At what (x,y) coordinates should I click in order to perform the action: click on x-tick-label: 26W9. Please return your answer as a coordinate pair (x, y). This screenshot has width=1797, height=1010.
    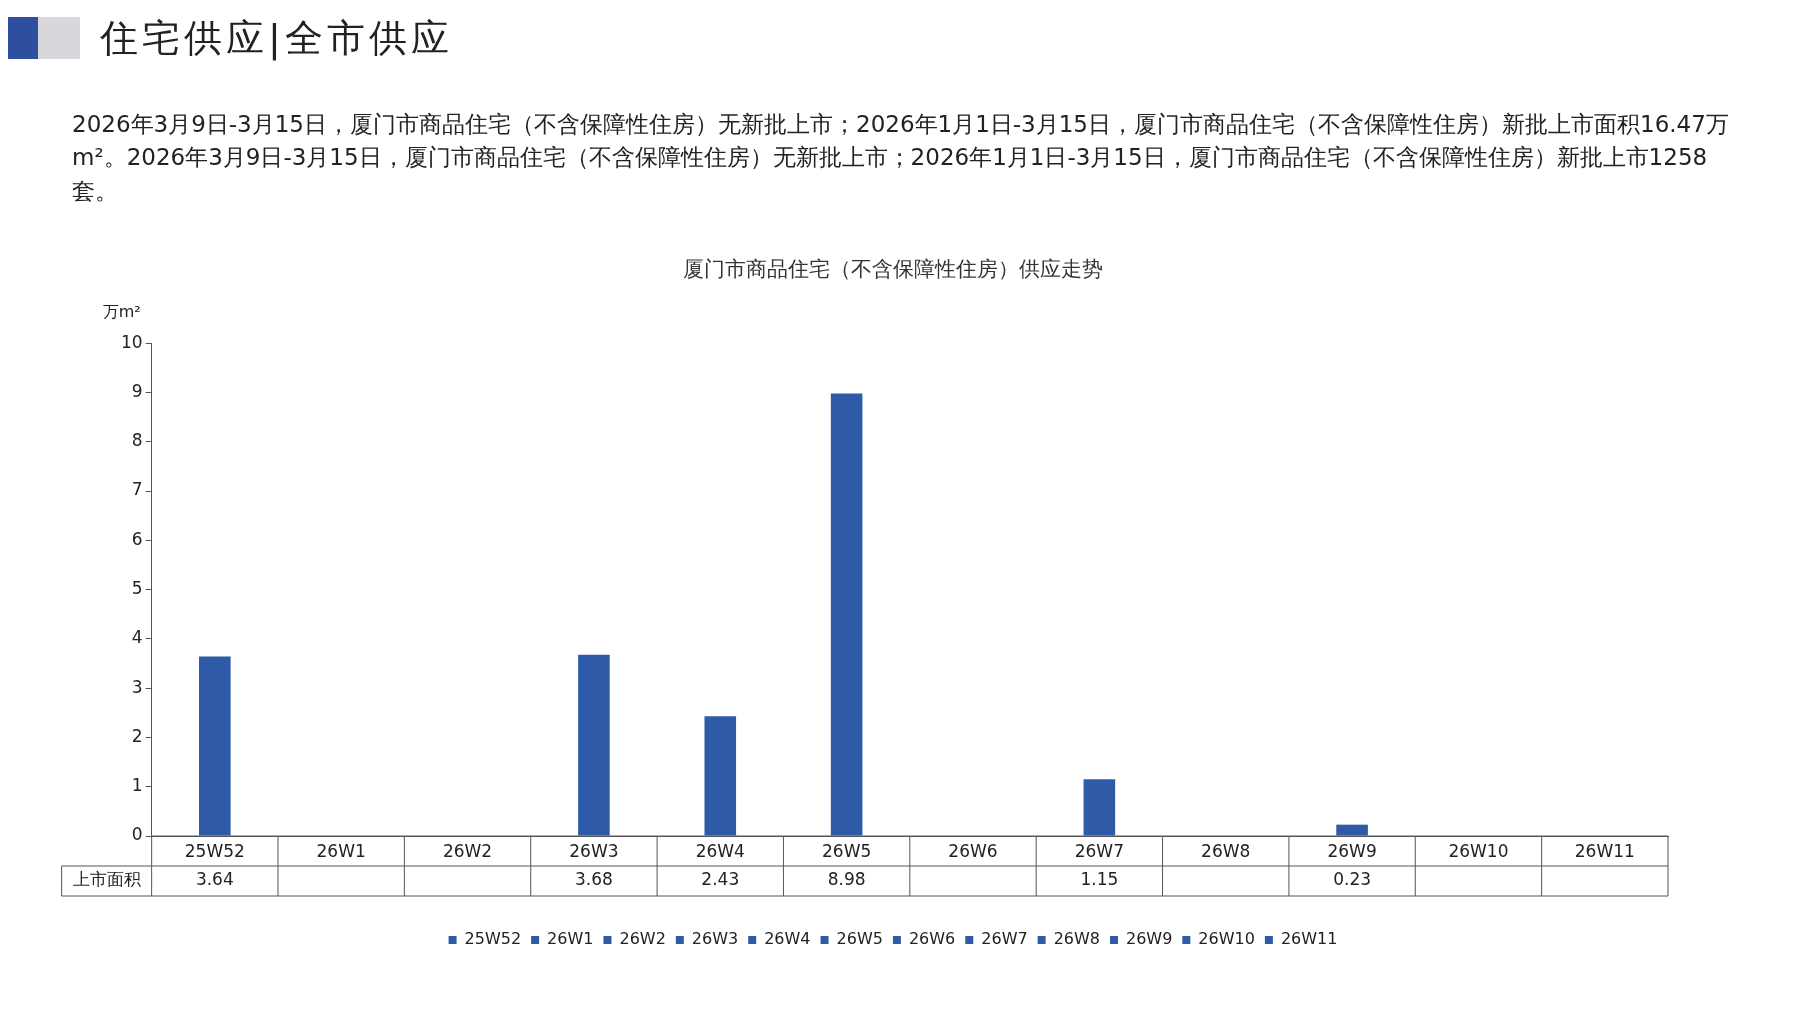
    Looking at the image, I should click on (1352, 850).